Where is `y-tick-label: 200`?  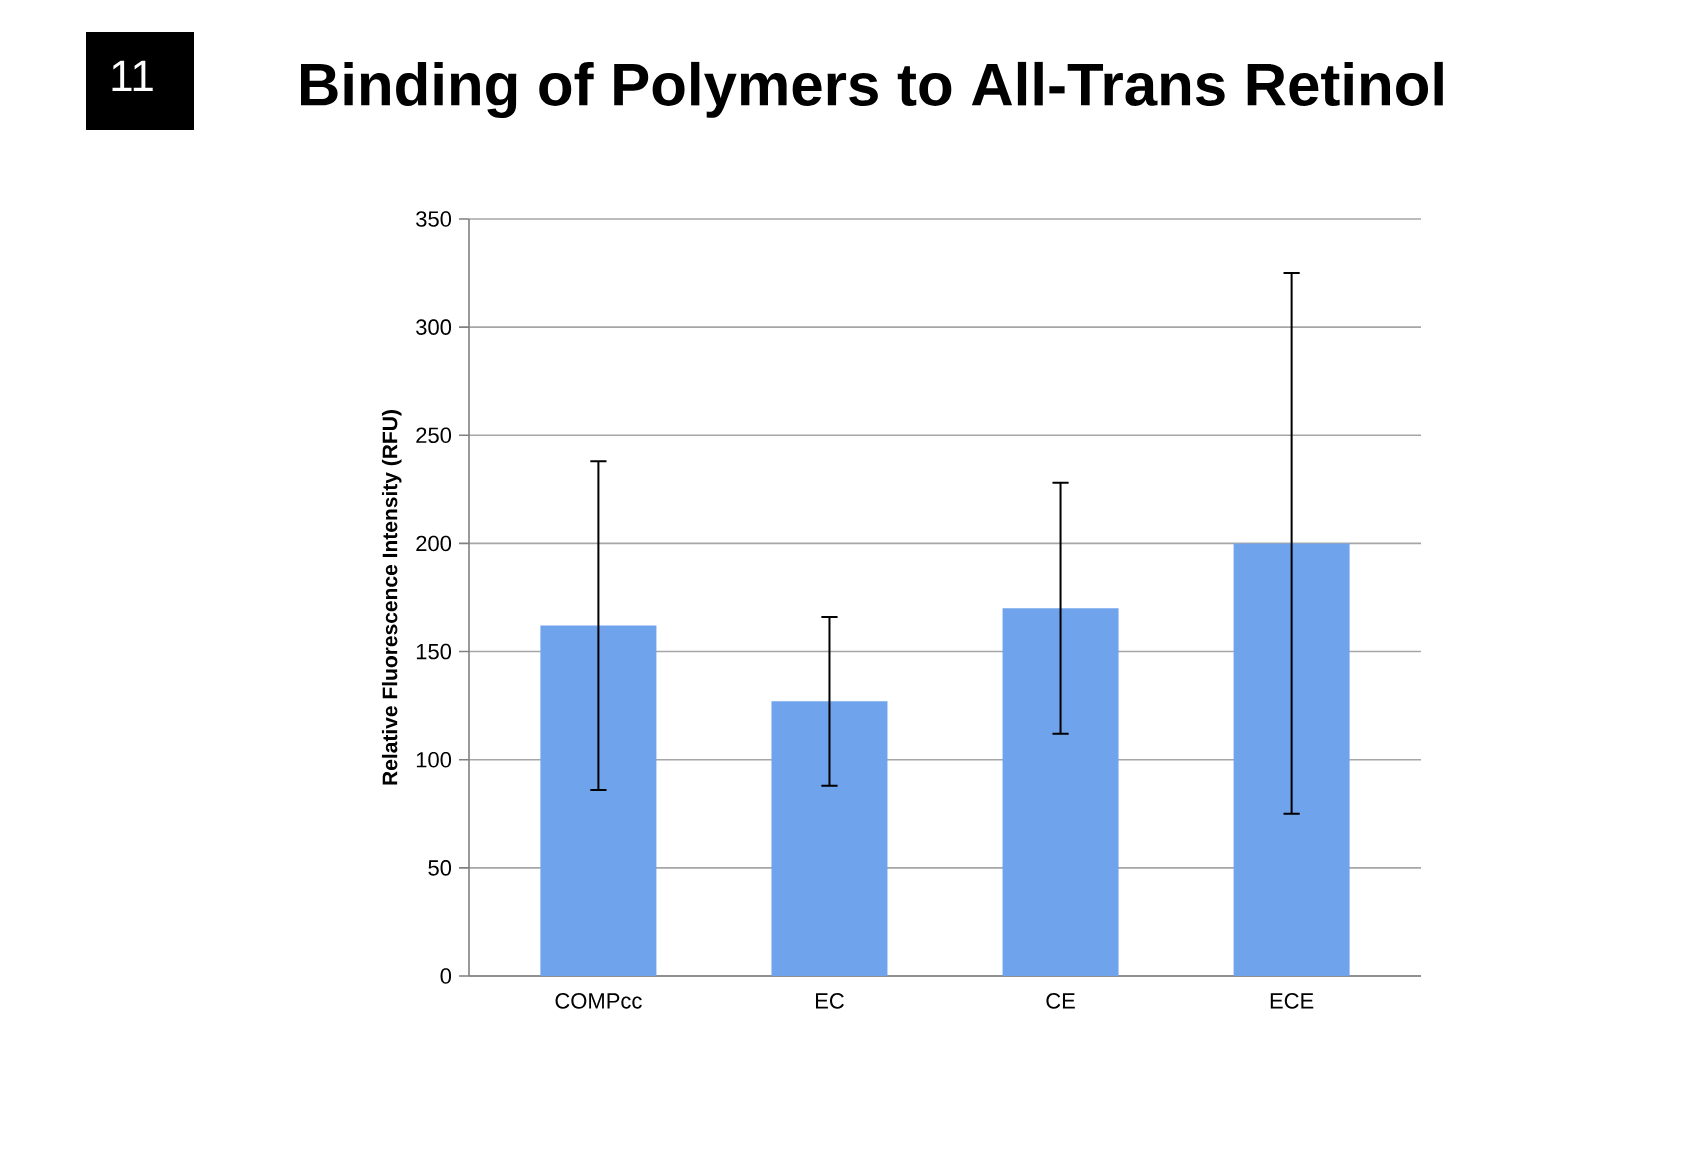
y-tick-label: 200 is located at coordinates (434, 543).